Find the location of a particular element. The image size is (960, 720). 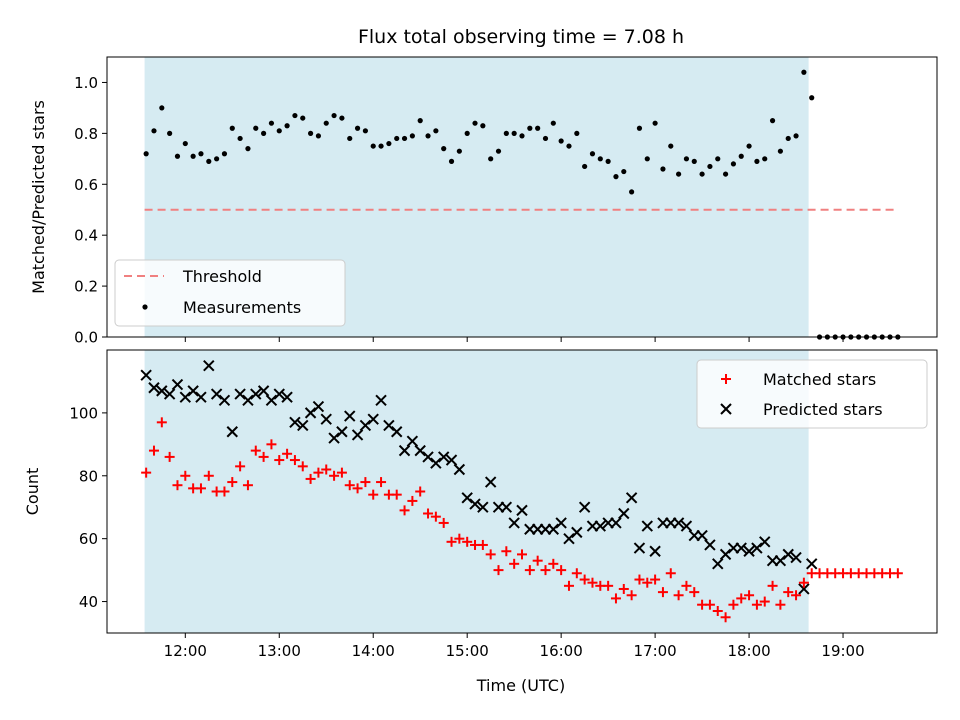

top-legend: Threshold Measurements is located at coordinates (230, 293).